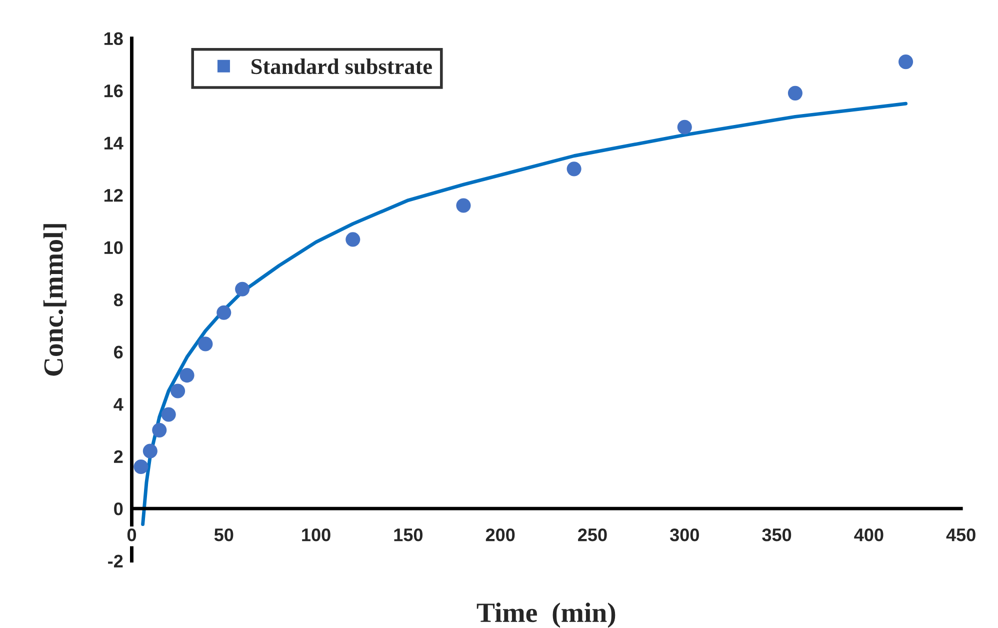  I want to click on x-tick-label: 400, so click(869, 535).